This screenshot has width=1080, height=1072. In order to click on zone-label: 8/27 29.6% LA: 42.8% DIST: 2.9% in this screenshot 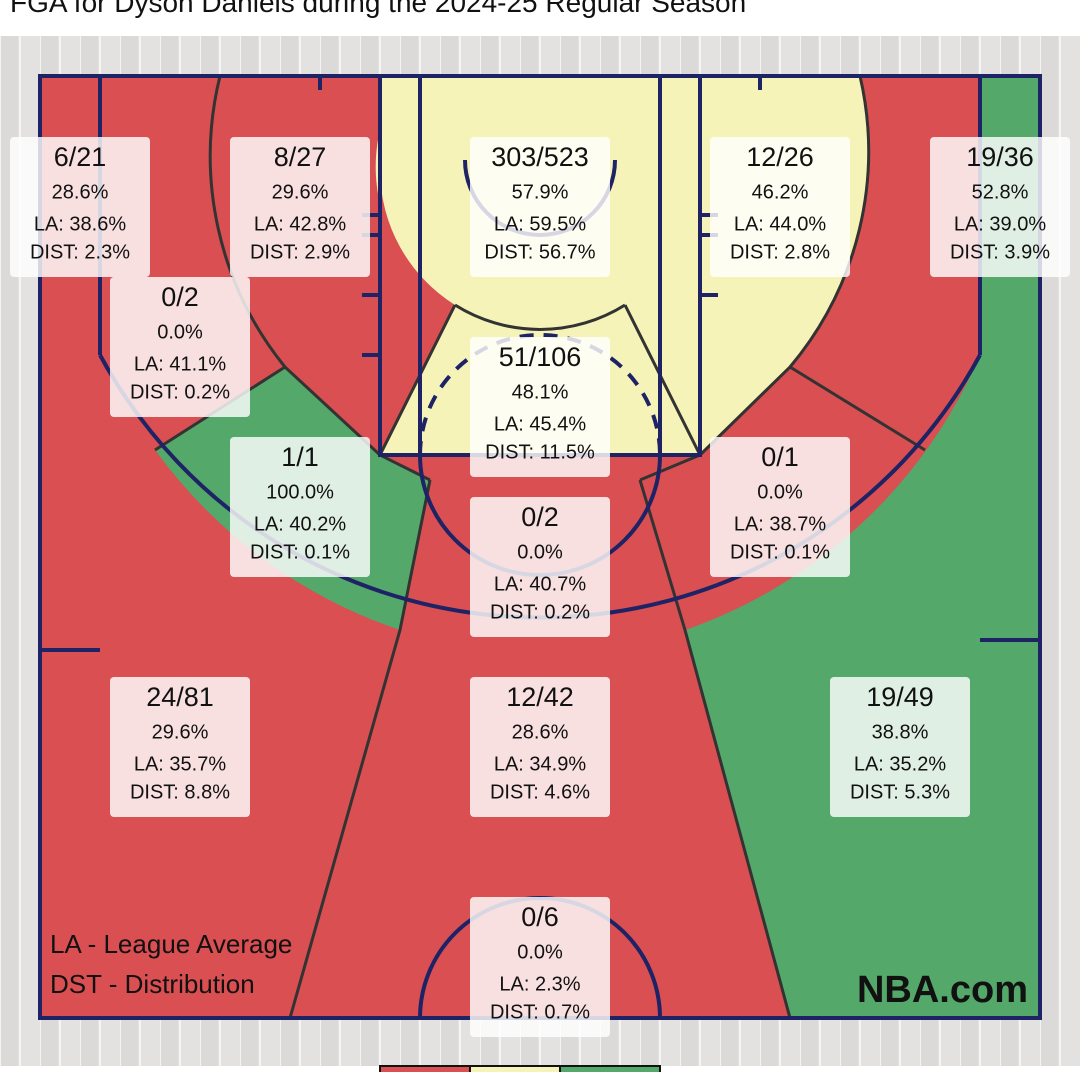, I will do `click(300, 207)`.